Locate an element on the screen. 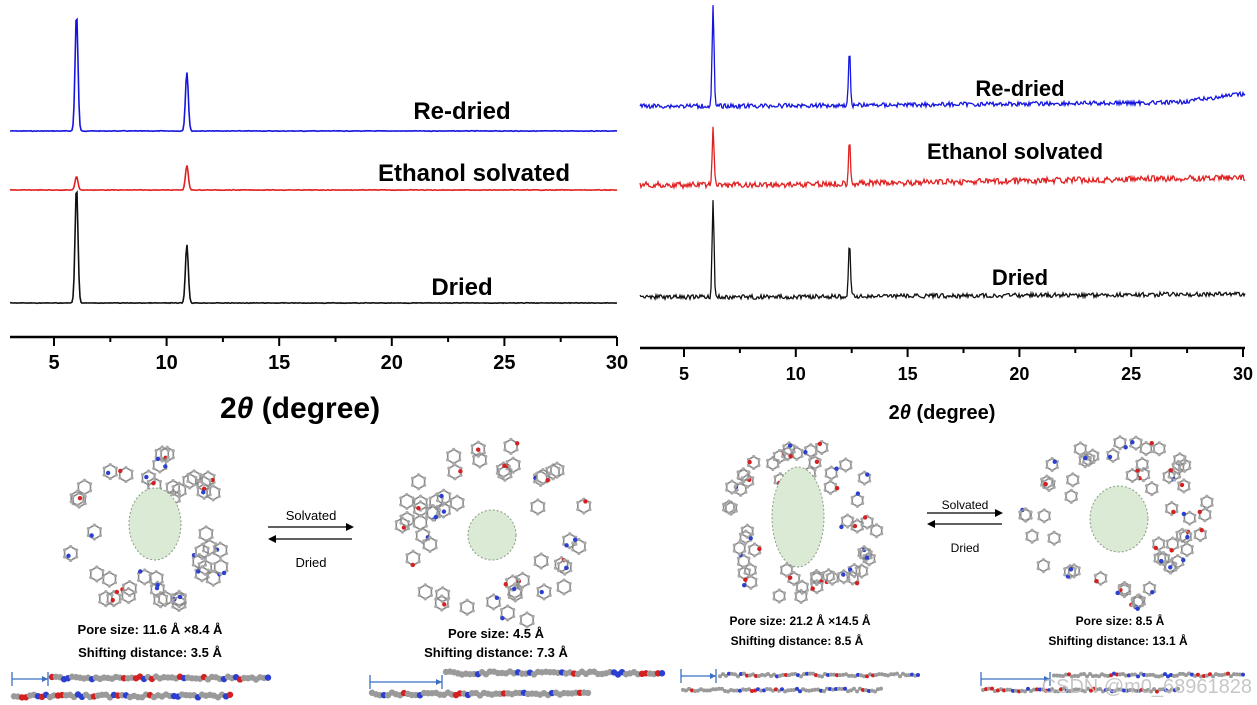  benzene-ring is located at coordinates (1044, 515).